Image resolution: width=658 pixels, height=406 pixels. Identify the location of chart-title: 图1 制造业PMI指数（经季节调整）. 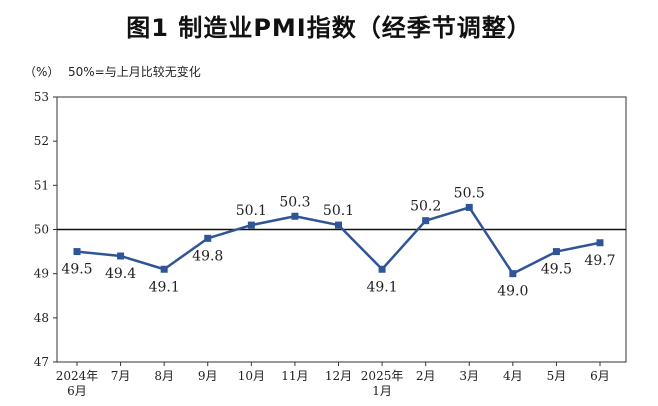
(329, 28).